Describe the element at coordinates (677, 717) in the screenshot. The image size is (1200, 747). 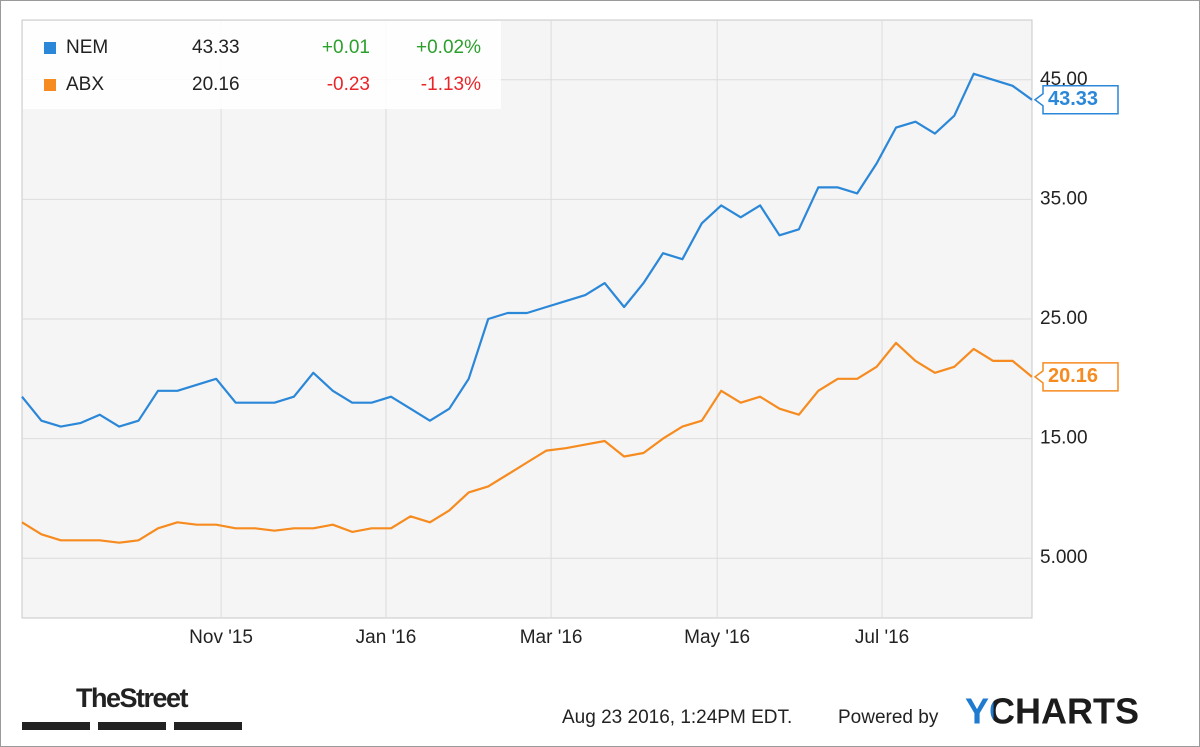
I see `timestamp: Aug 23 2016, 1:24PM EDT.` at that location.